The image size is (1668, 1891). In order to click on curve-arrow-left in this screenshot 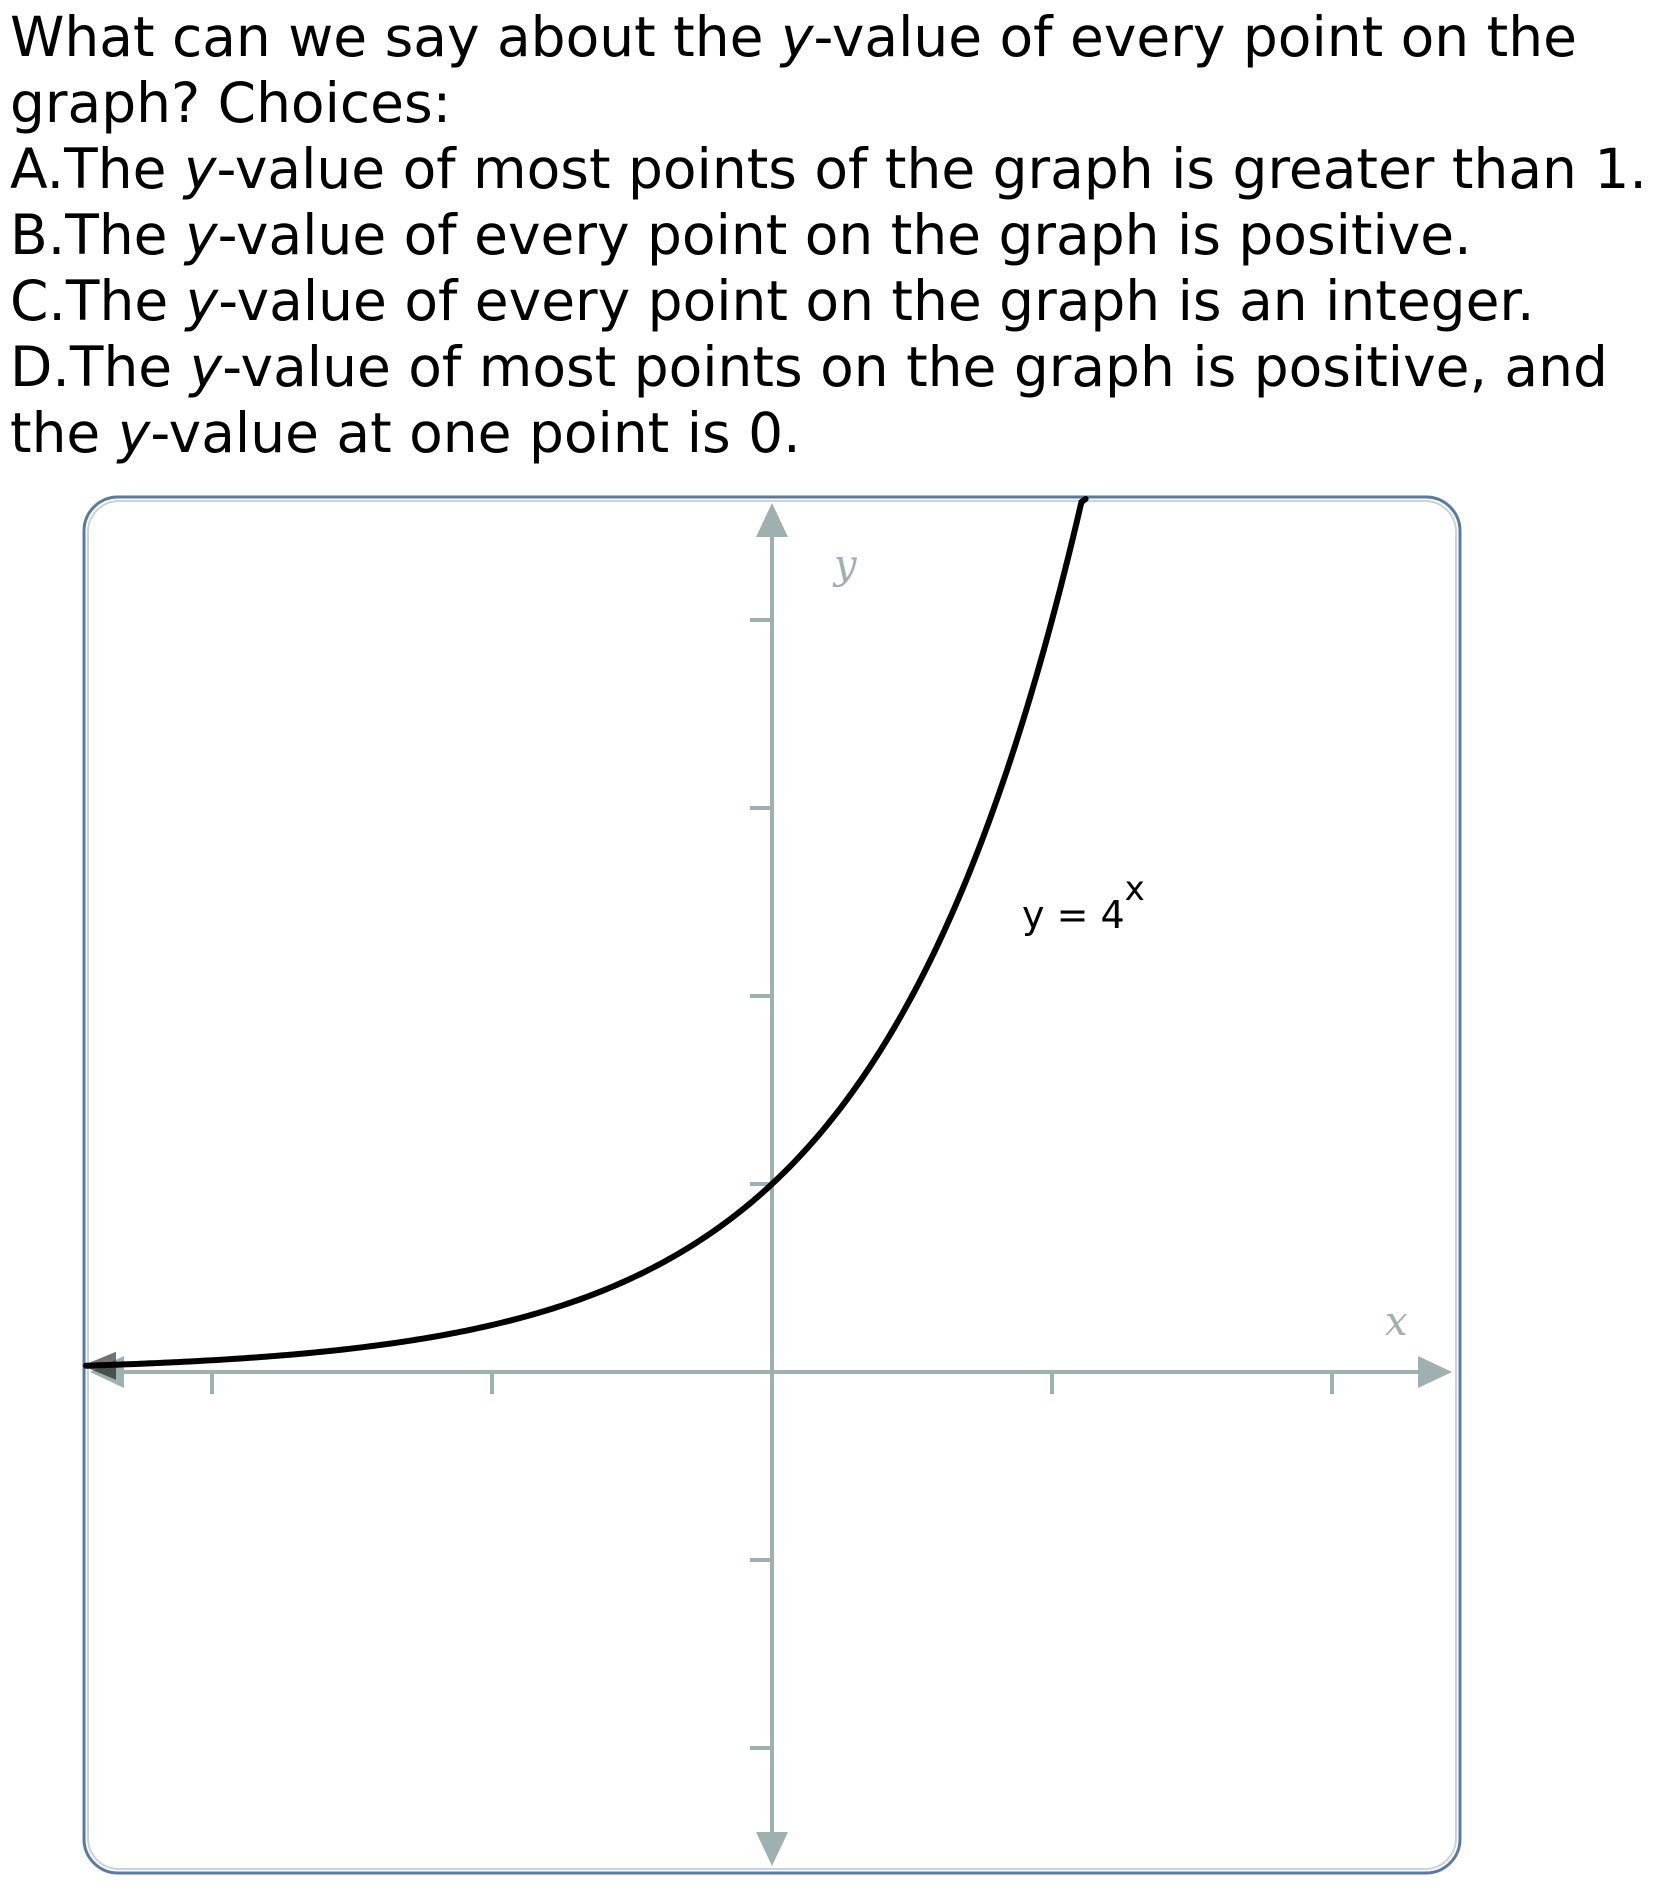, I will do `click(99, 1365)`.